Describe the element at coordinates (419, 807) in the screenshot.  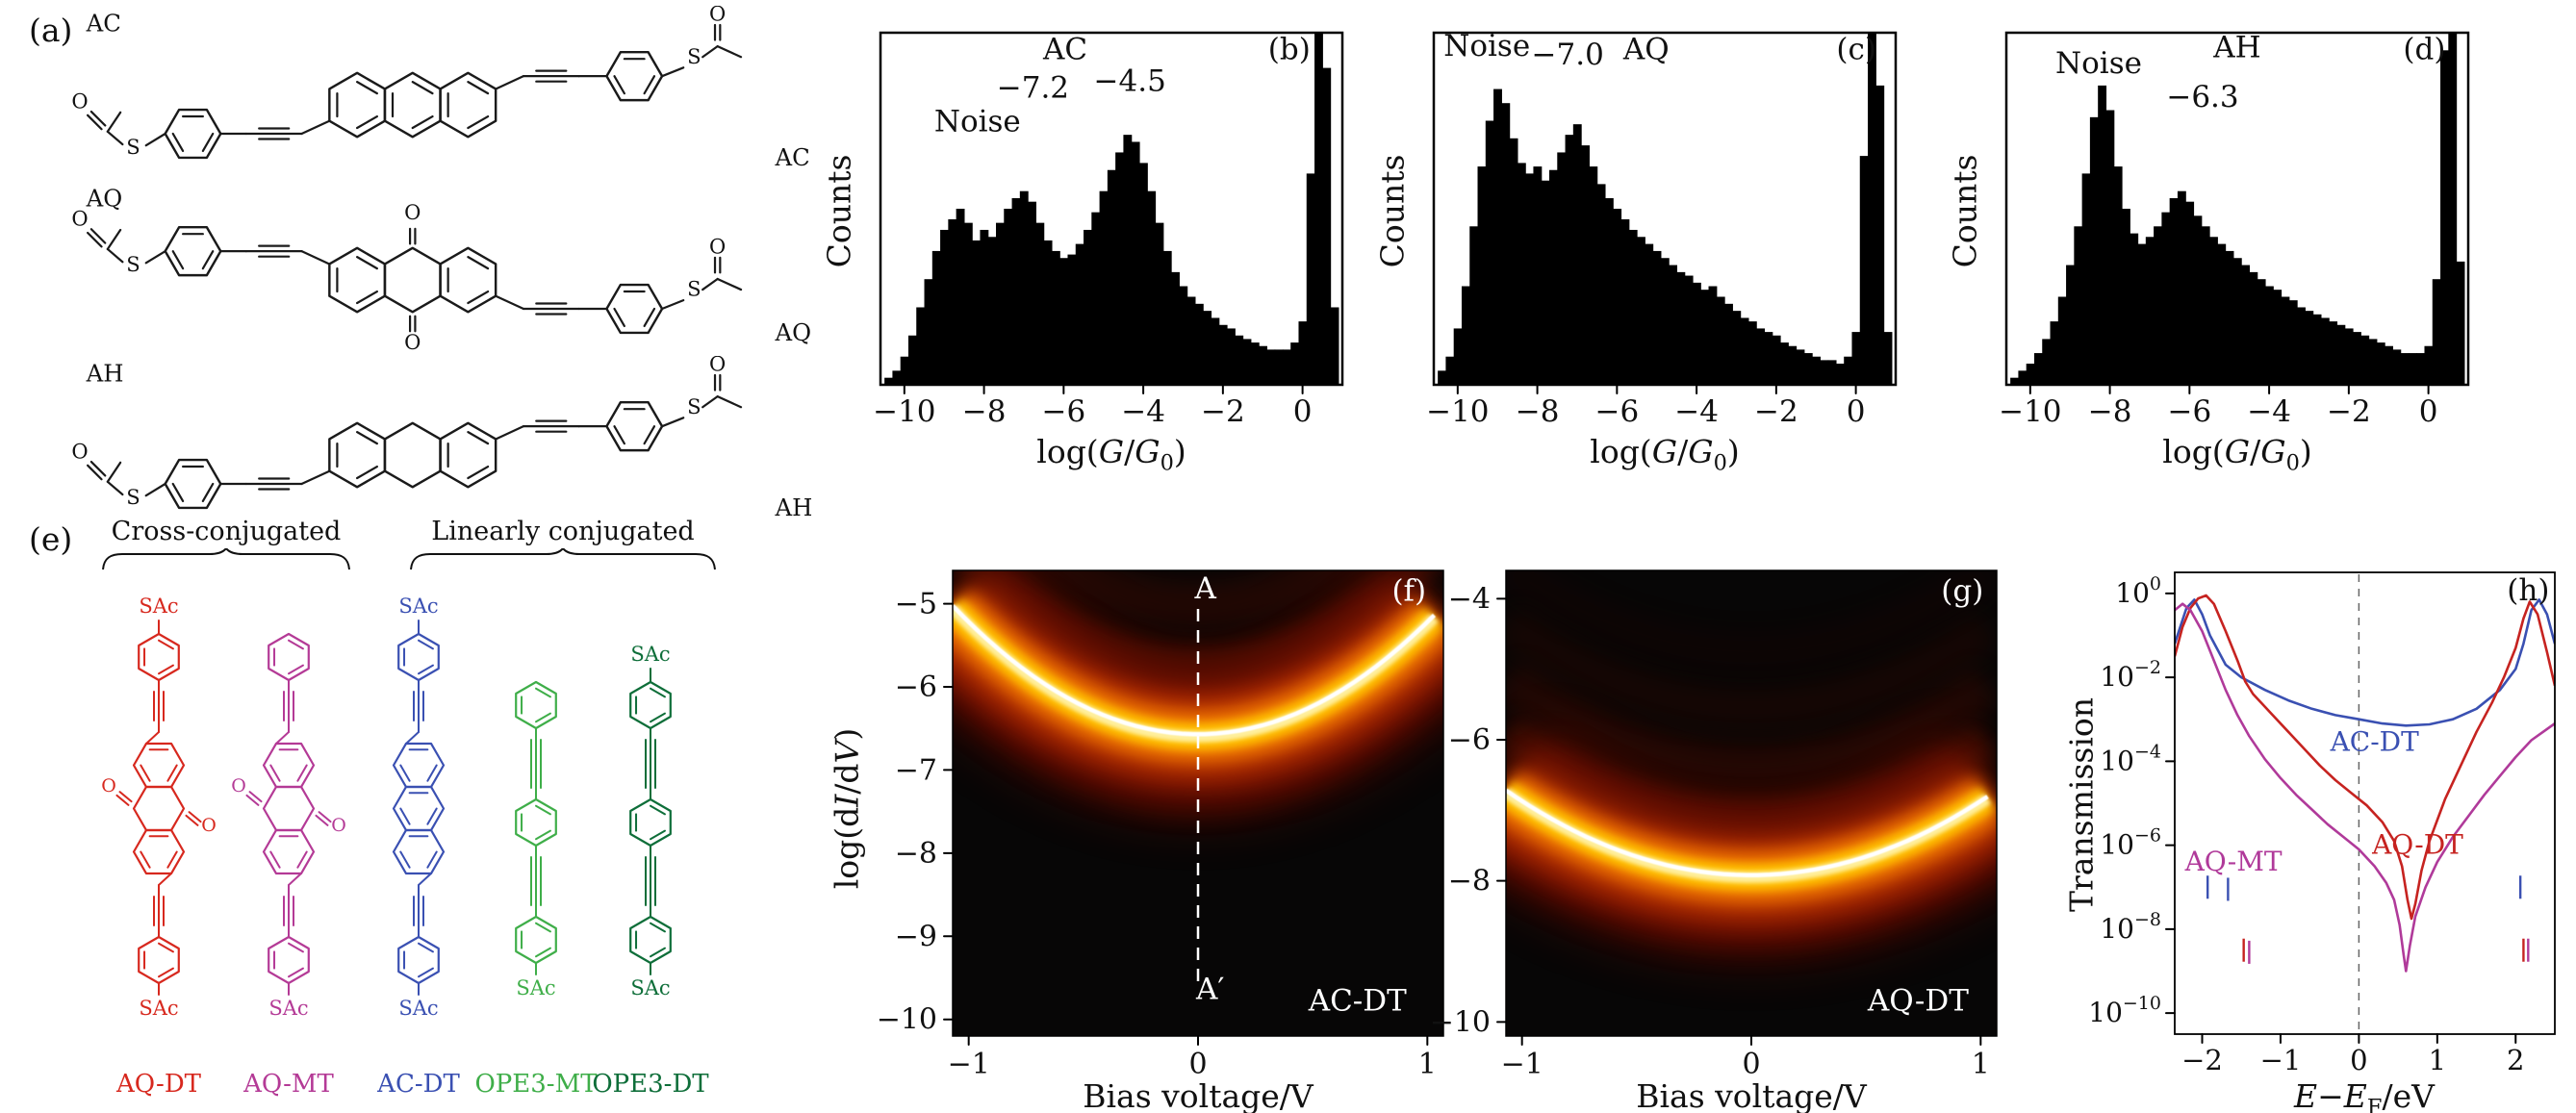
I see `molecule-structure-ac-dt: SAc SAc` at that location.